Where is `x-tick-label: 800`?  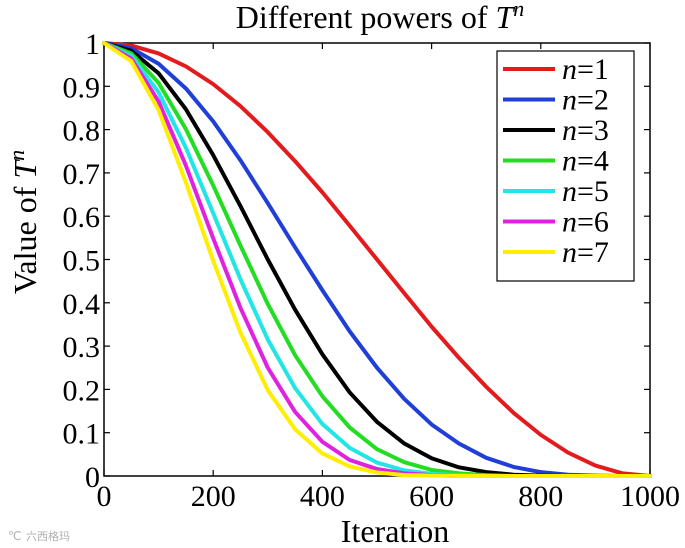
x-tick-label: 800 is located at coordinates (540, 496).